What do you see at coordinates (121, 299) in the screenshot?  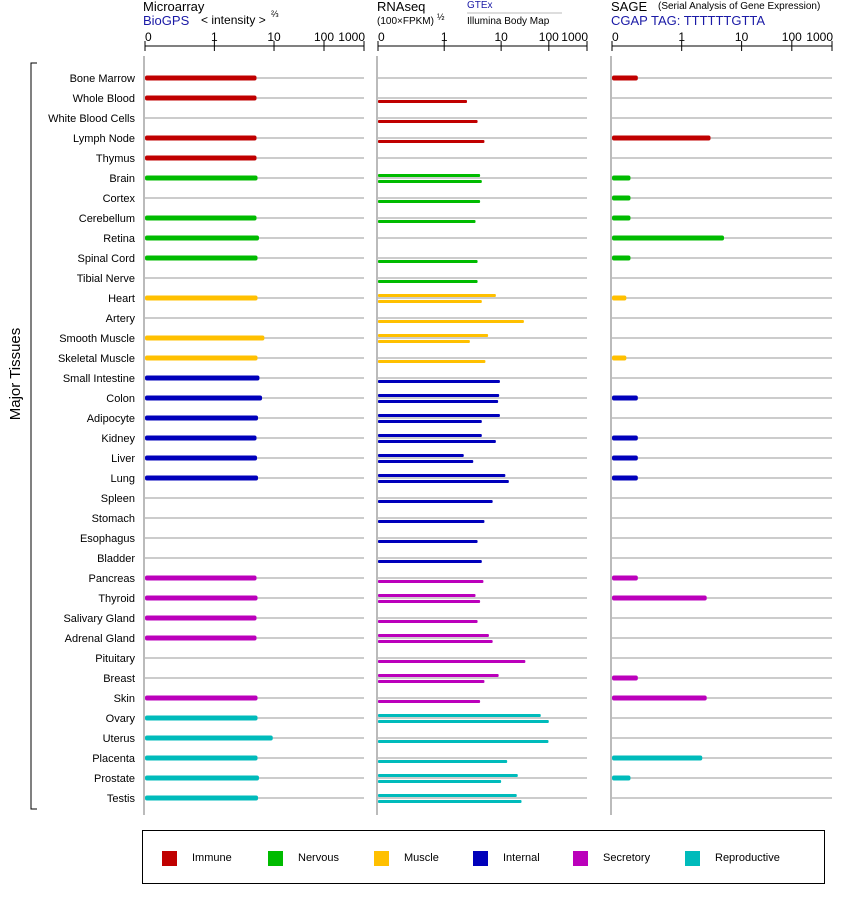 I see `tissue-label: Heart` at bounding box center [121, 299].